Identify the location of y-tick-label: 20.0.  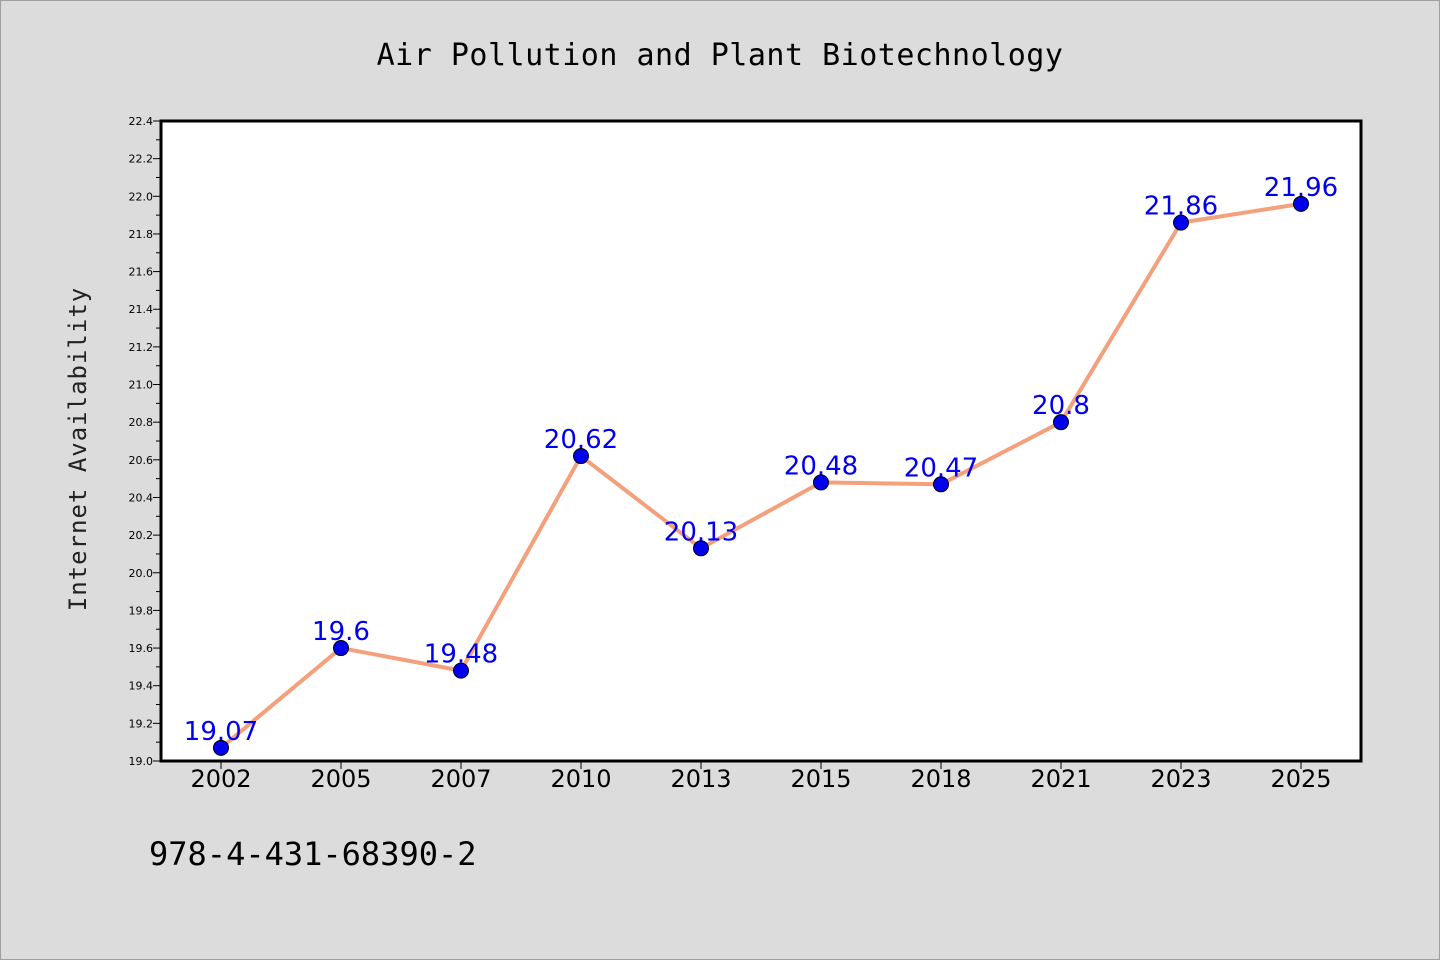
(141, 573).